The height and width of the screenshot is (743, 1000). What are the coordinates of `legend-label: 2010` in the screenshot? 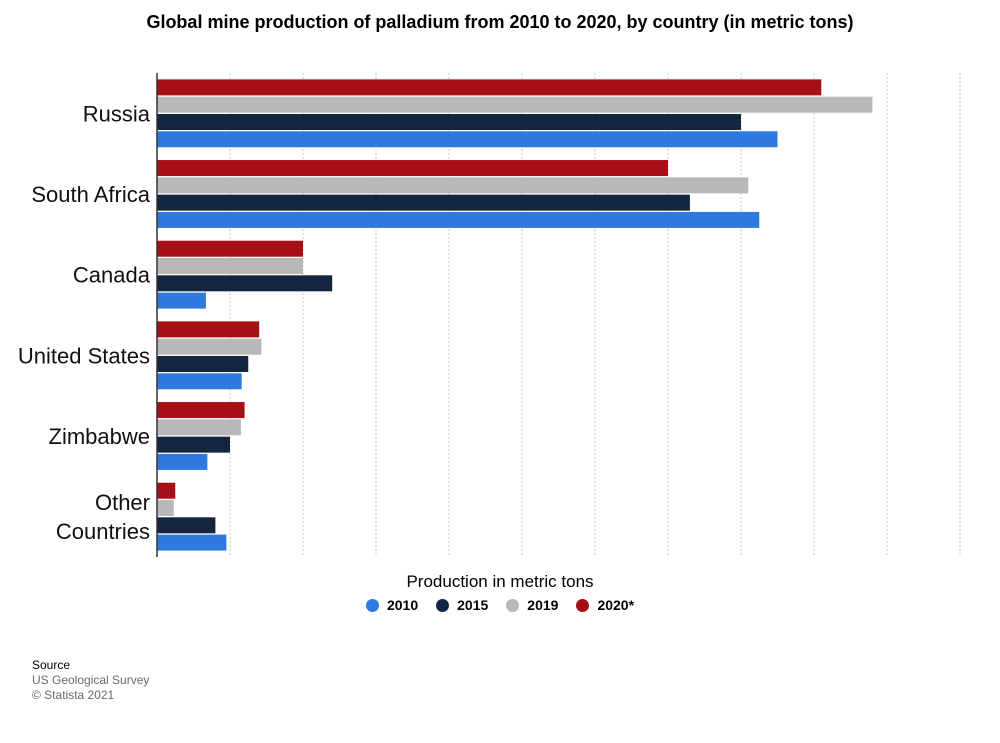 It's located at (402, 605).